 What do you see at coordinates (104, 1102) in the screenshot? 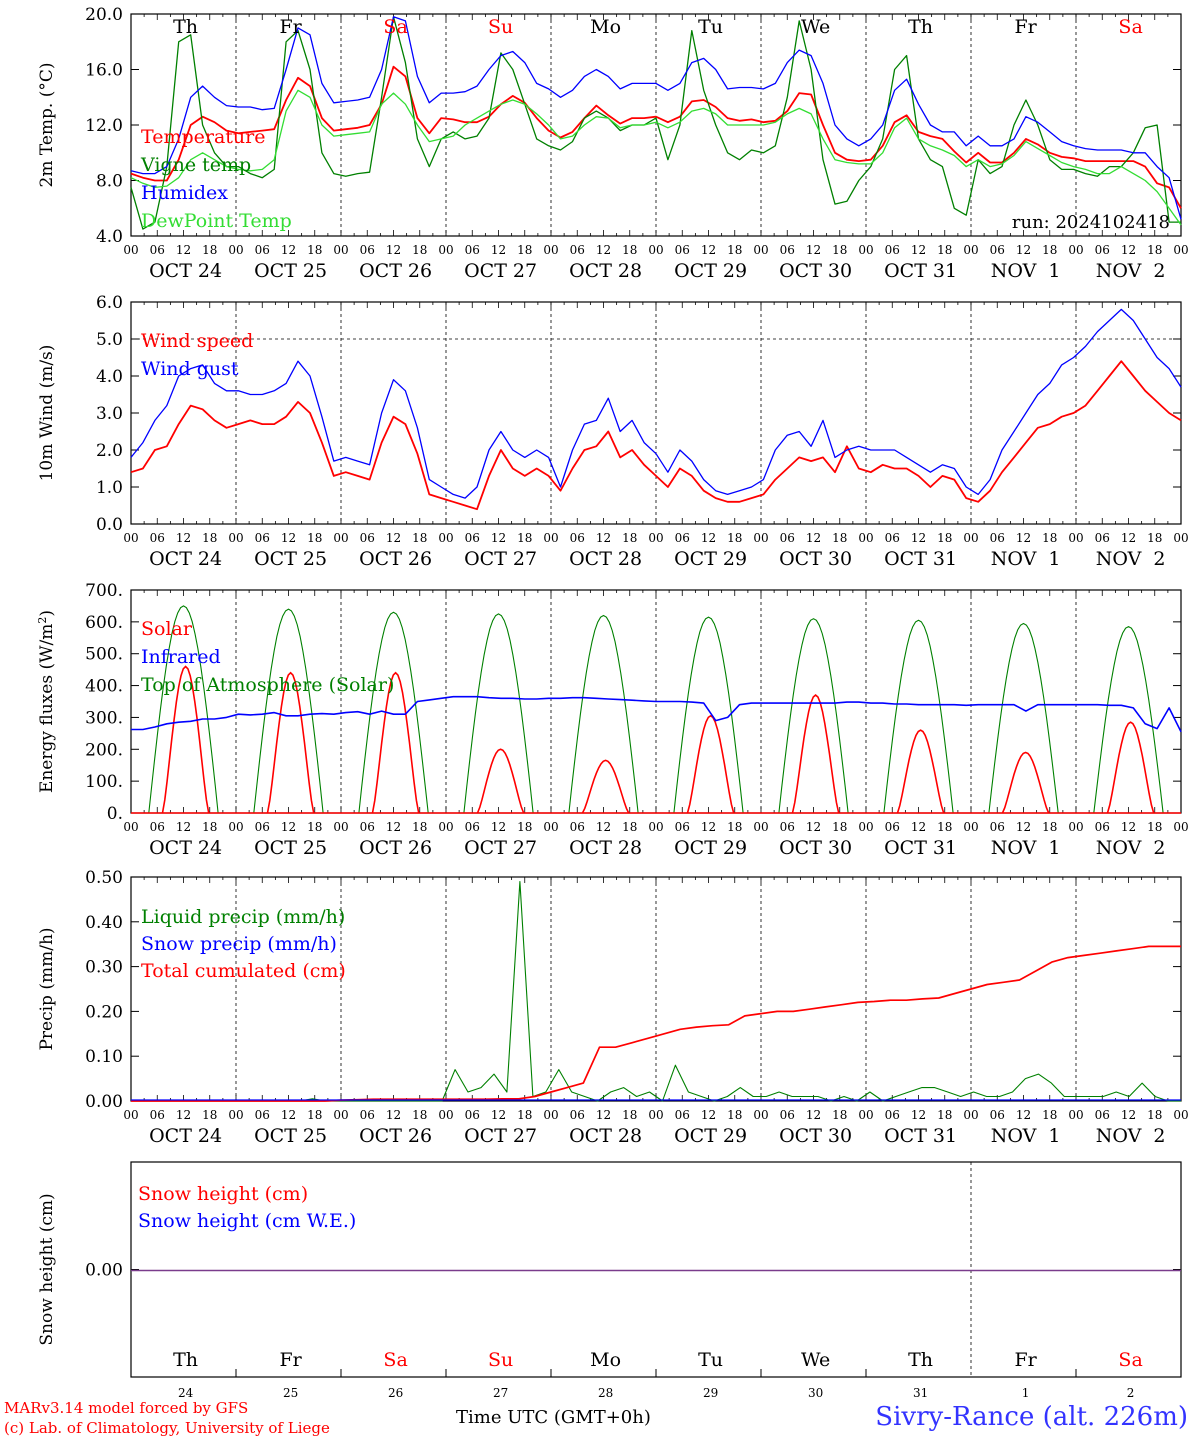
I see `y-tick-label: 0.00` at bounding box center [104, 1102].